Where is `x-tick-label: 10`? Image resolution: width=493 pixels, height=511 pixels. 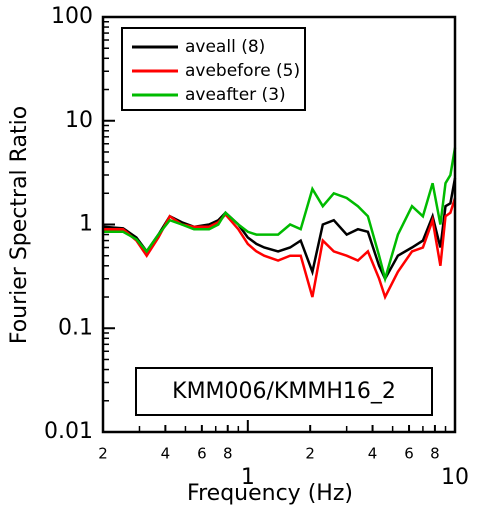 x-tick-label: 10 is located at coordinates (455, 477).